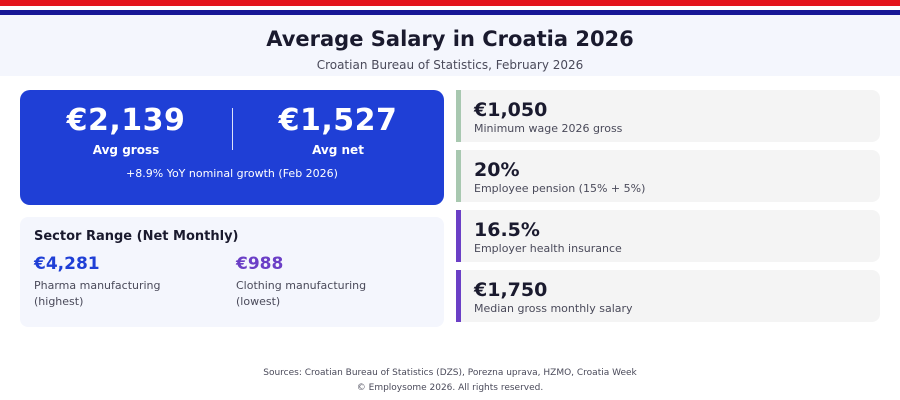 This screenshot has height=400, width=900. What do you see at coordinates (260, 264) in the screenshot?
I see `sector-lowest-value: €988` at bounding box center [260, 264].